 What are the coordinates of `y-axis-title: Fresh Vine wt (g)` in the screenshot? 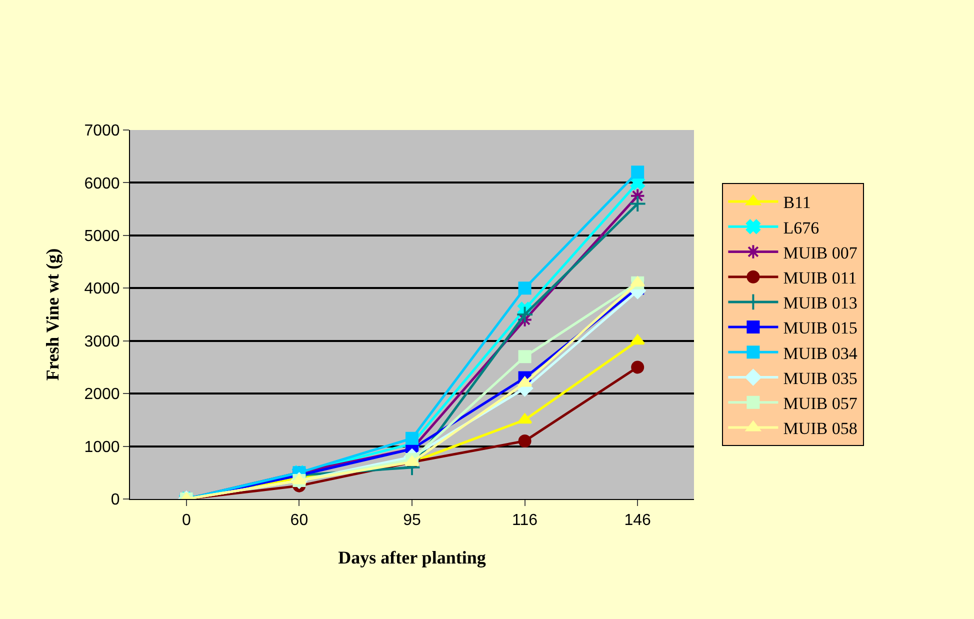 It's located at (52, 314).